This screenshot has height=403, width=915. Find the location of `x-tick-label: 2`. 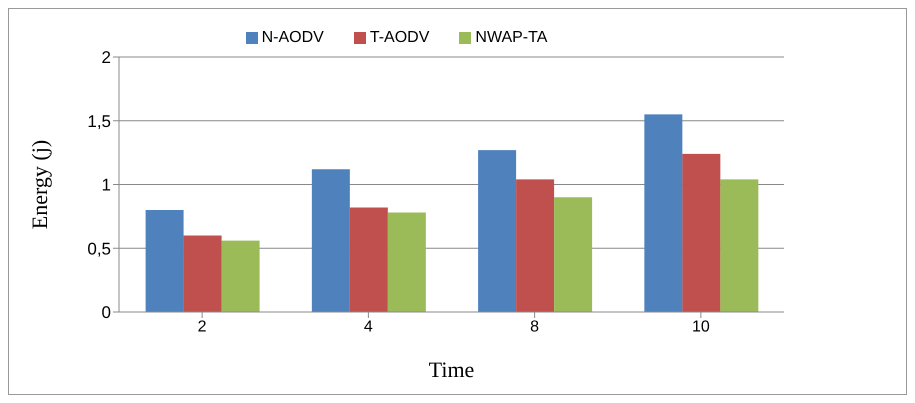

x-tick-label: 2 is located at coordinates (202, 327).